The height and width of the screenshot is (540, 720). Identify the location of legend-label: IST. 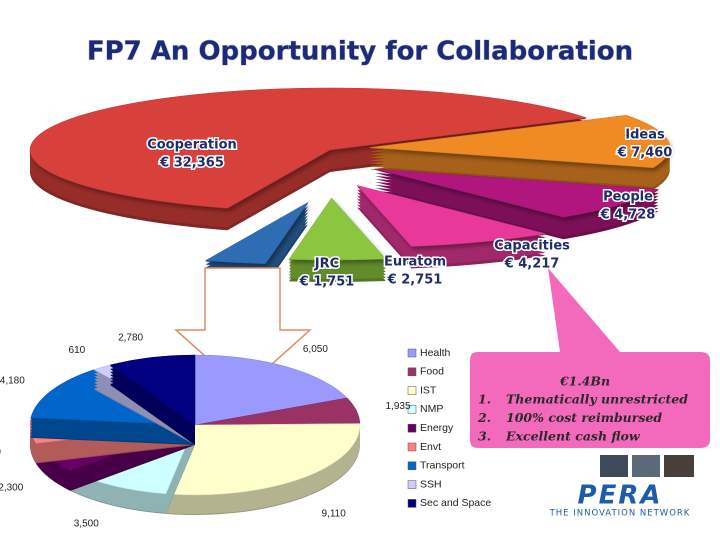
(428, 390).